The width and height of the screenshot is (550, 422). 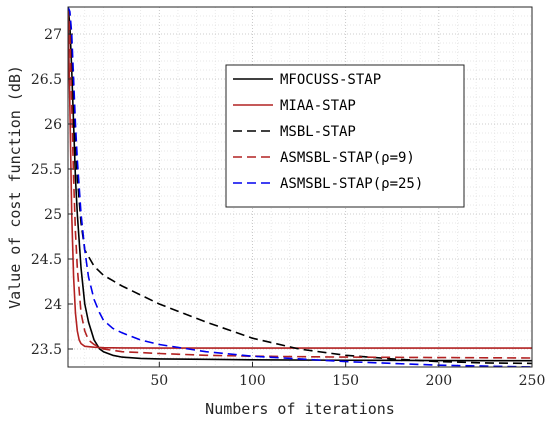 I want to click on legend-entry-3: MSBL-STAP, so click(x=318, y=132).